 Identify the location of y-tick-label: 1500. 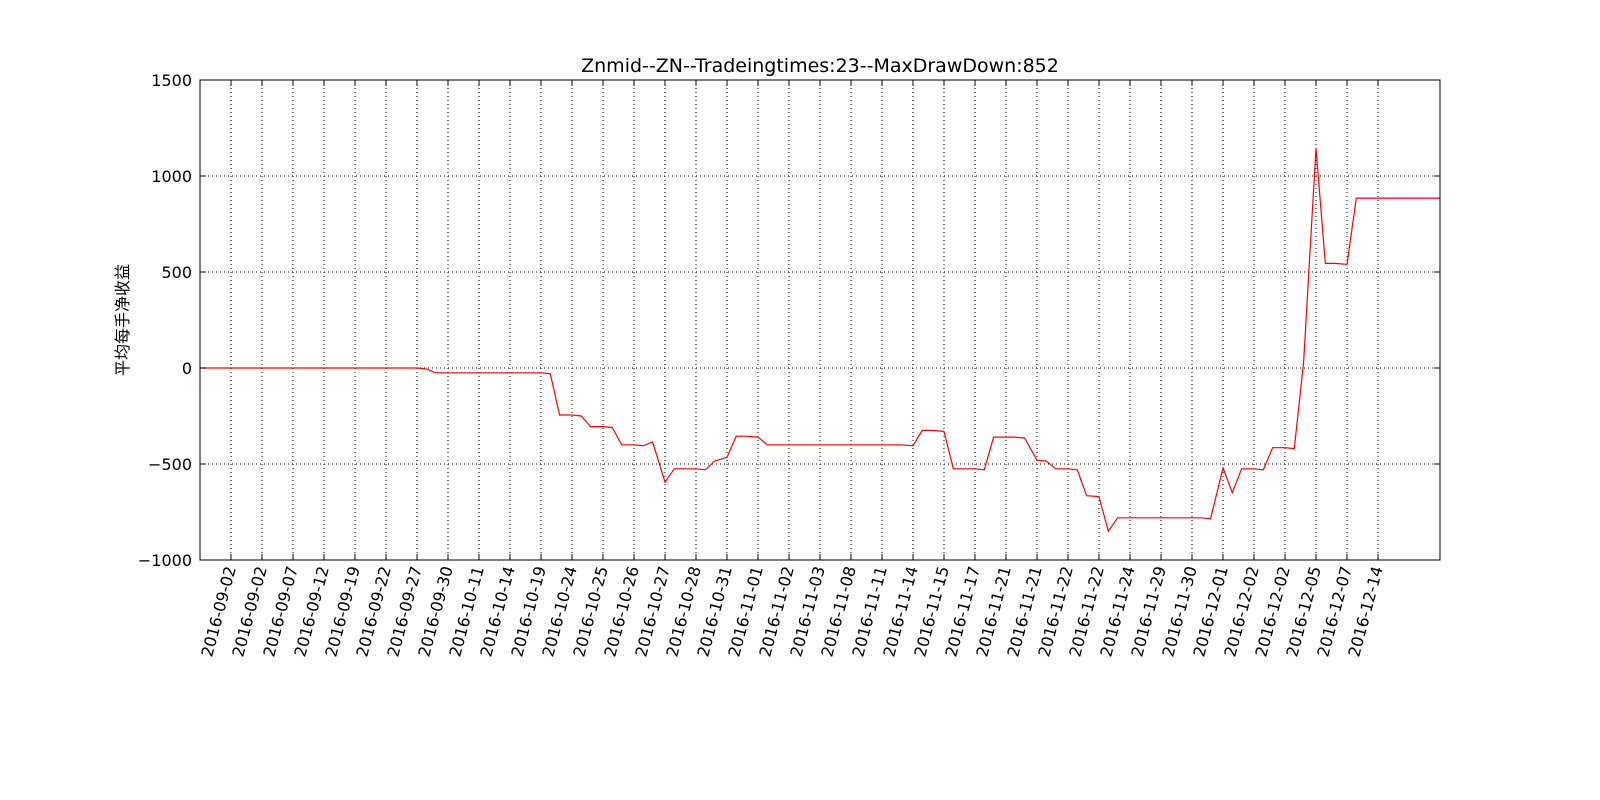
(171, 80).